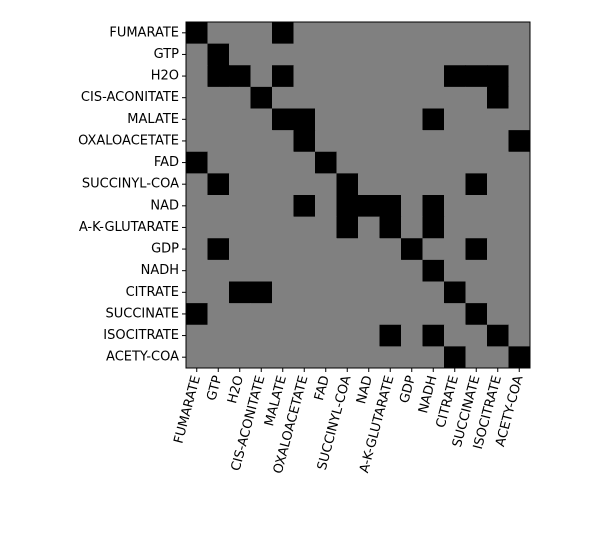  I want to click on y-tick-label: ACETY-COA, so click(142, 357).